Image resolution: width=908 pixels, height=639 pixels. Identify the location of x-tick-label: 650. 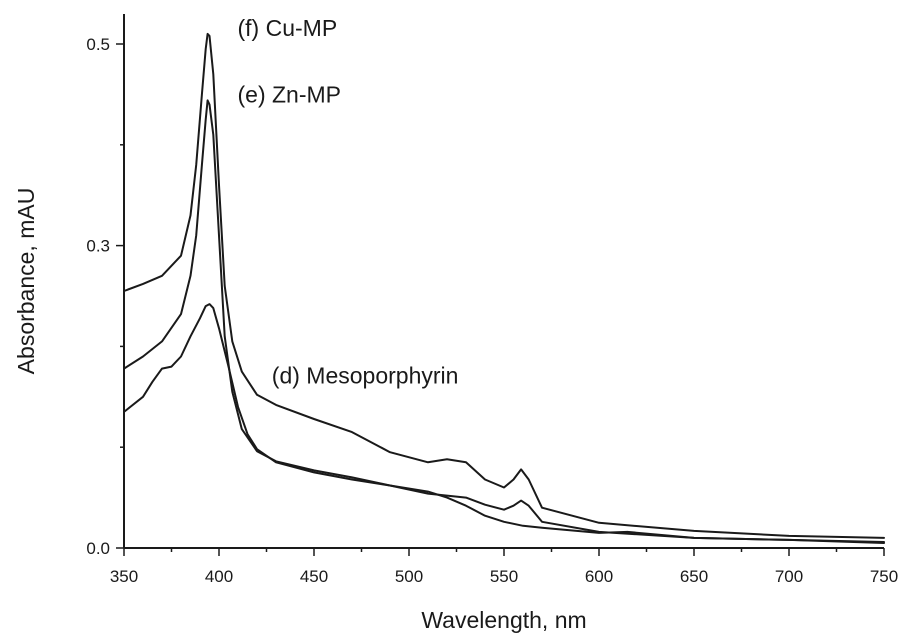
(694, 576).